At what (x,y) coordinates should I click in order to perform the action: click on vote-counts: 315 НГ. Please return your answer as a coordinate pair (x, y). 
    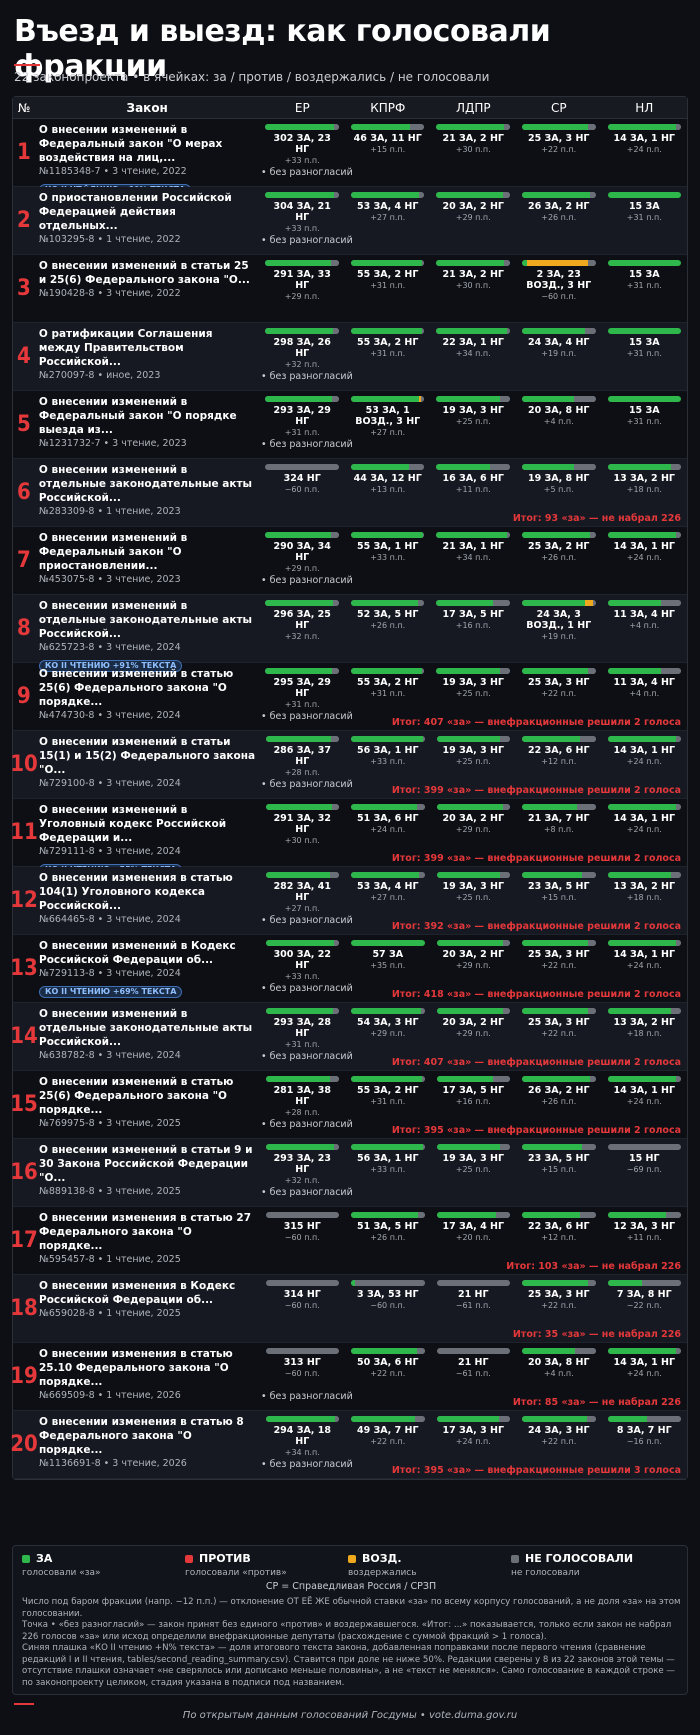
    Looking at the image, I should click on (302, 1226).